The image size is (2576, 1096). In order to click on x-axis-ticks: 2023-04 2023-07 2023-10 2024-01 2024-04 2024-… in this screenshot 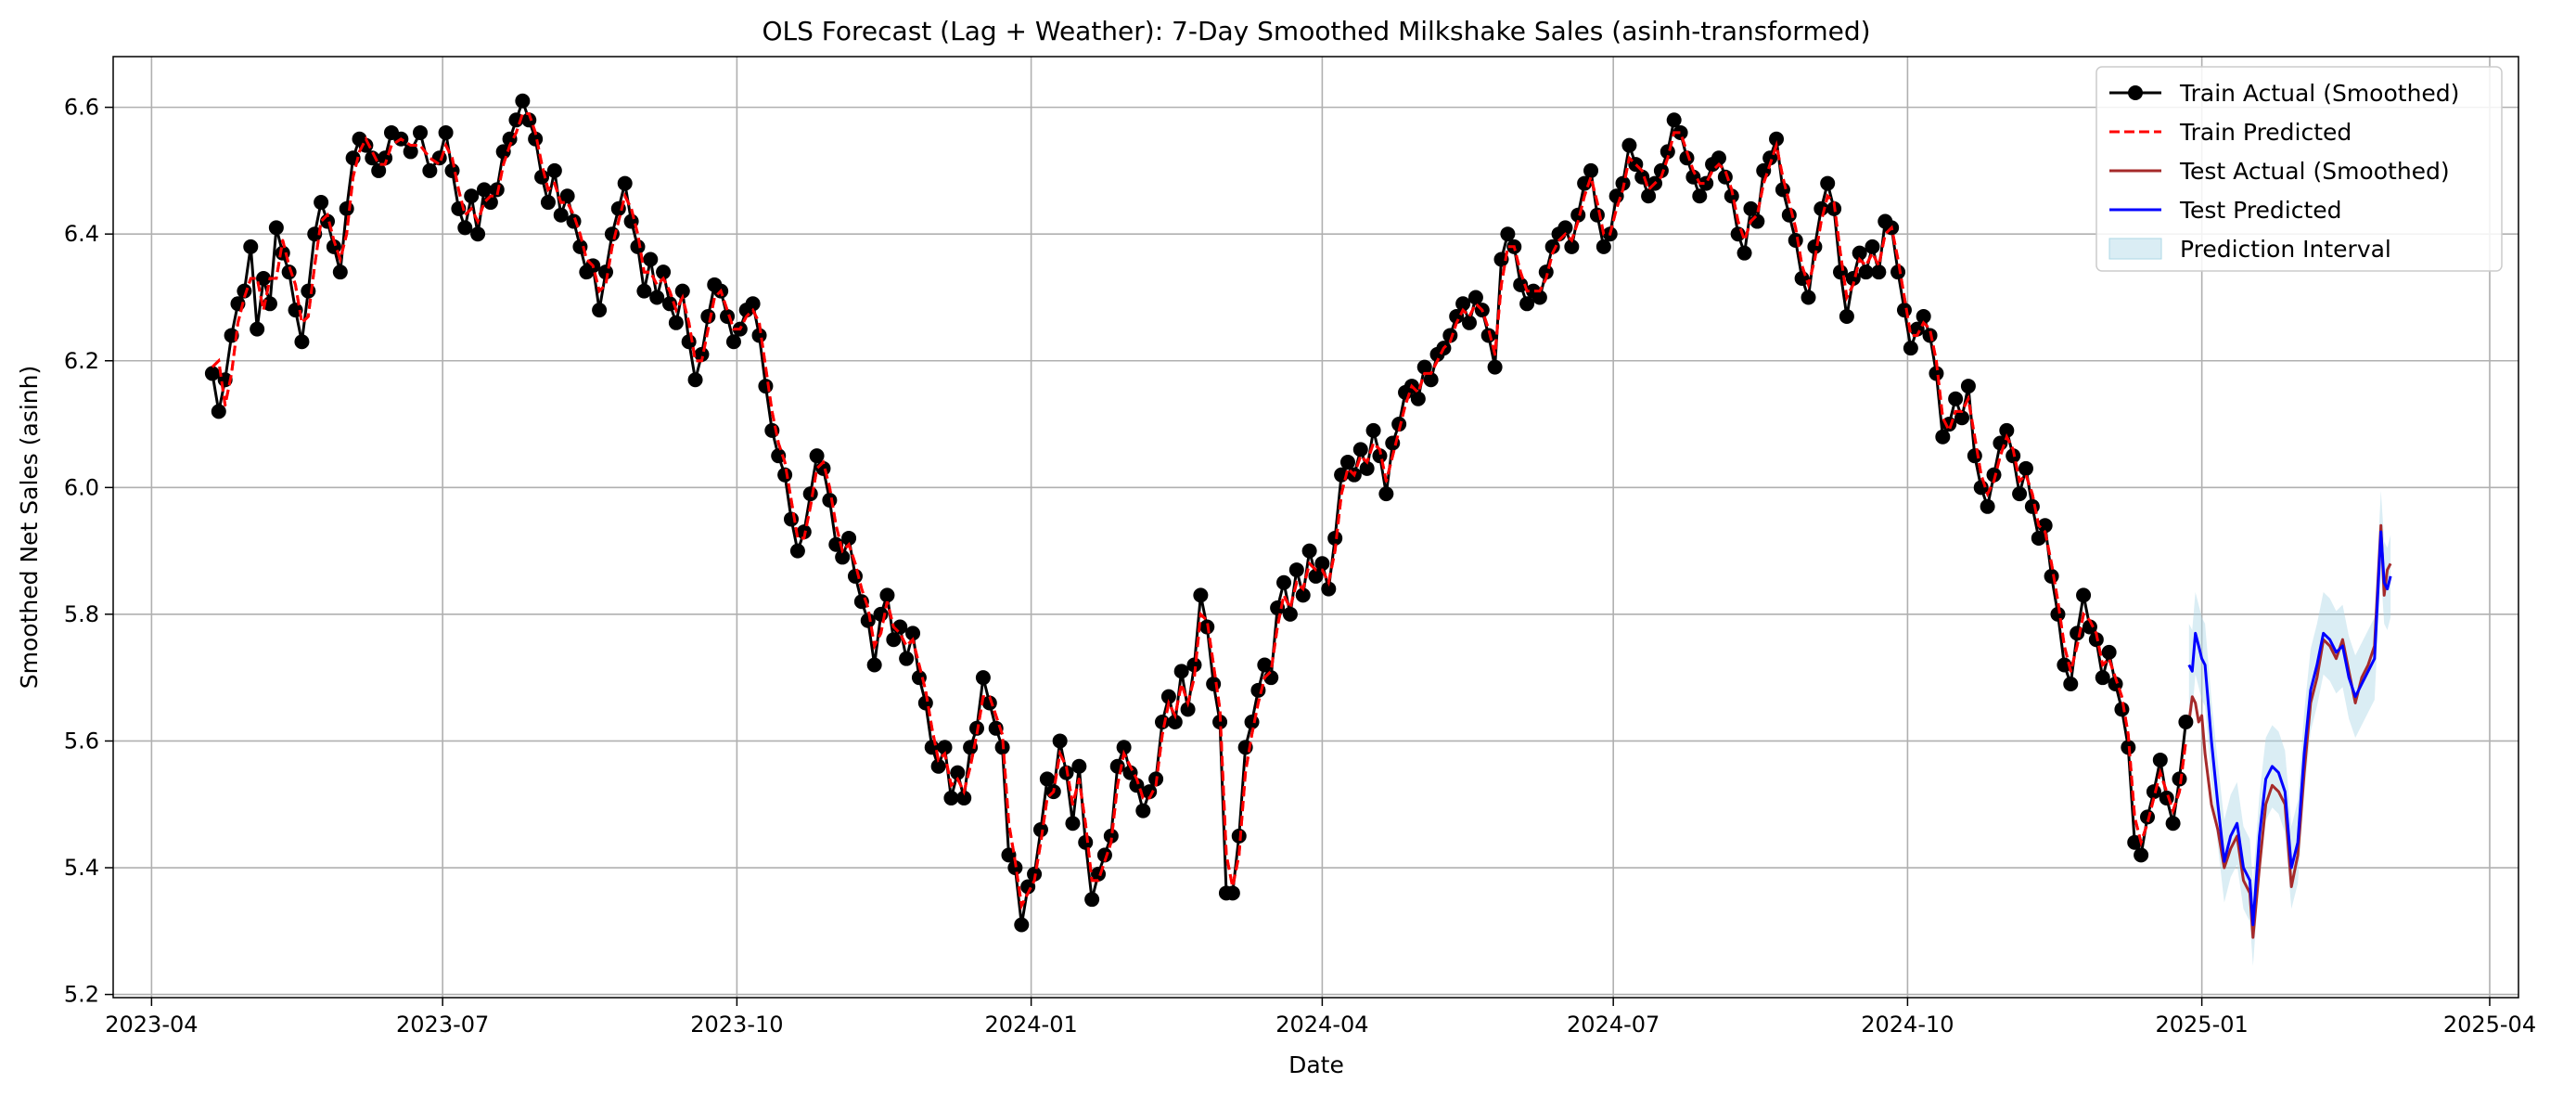, I will do `click(1320, 1018)`.